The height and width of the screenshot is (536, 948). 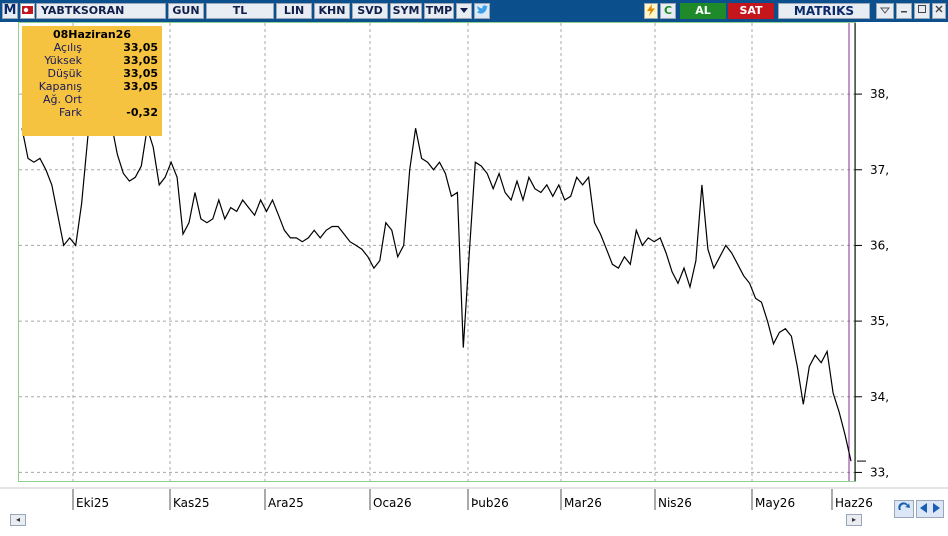 What do you see at coordinates (879, 94) in the screenshot?
I see `y-tick-label: 38,` at bounding box center [879, 94].